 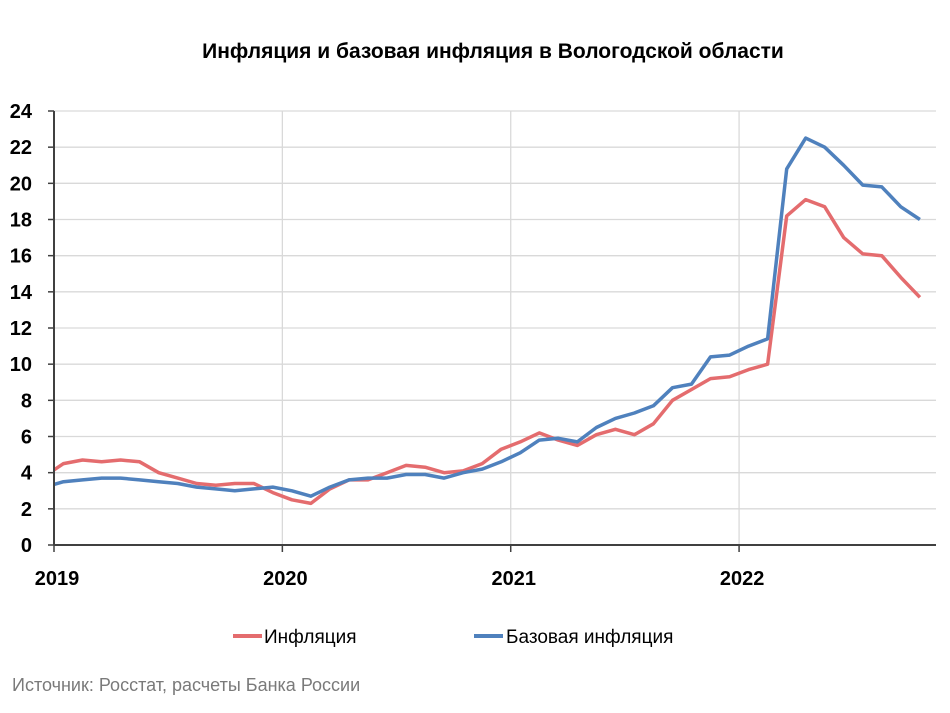 I want to click on y-tick-label: 2, so click(x=26, y=510).